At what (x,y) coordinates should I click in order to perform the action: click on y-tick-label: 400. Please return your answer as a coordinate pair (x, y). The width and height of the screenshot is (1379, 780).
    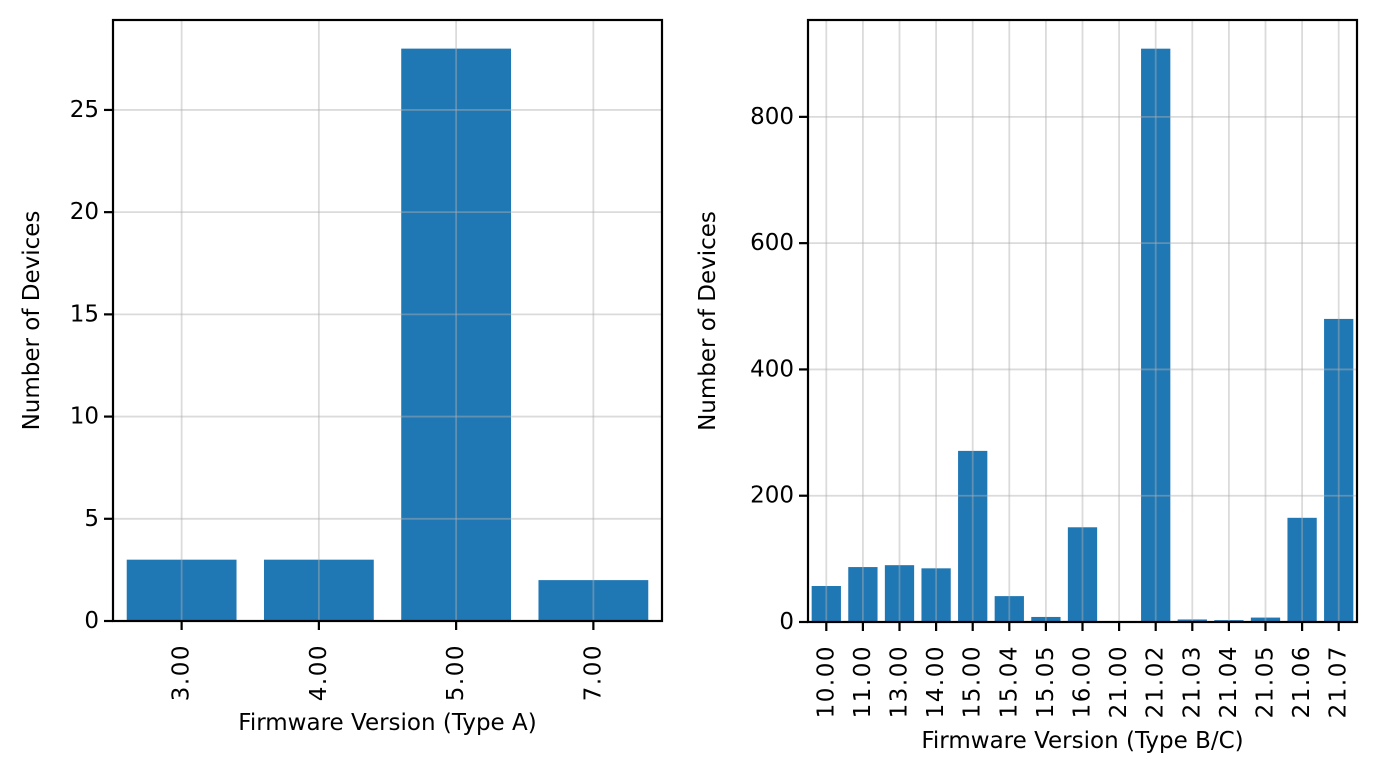
    Looking at the image, I should click on (772, 369).